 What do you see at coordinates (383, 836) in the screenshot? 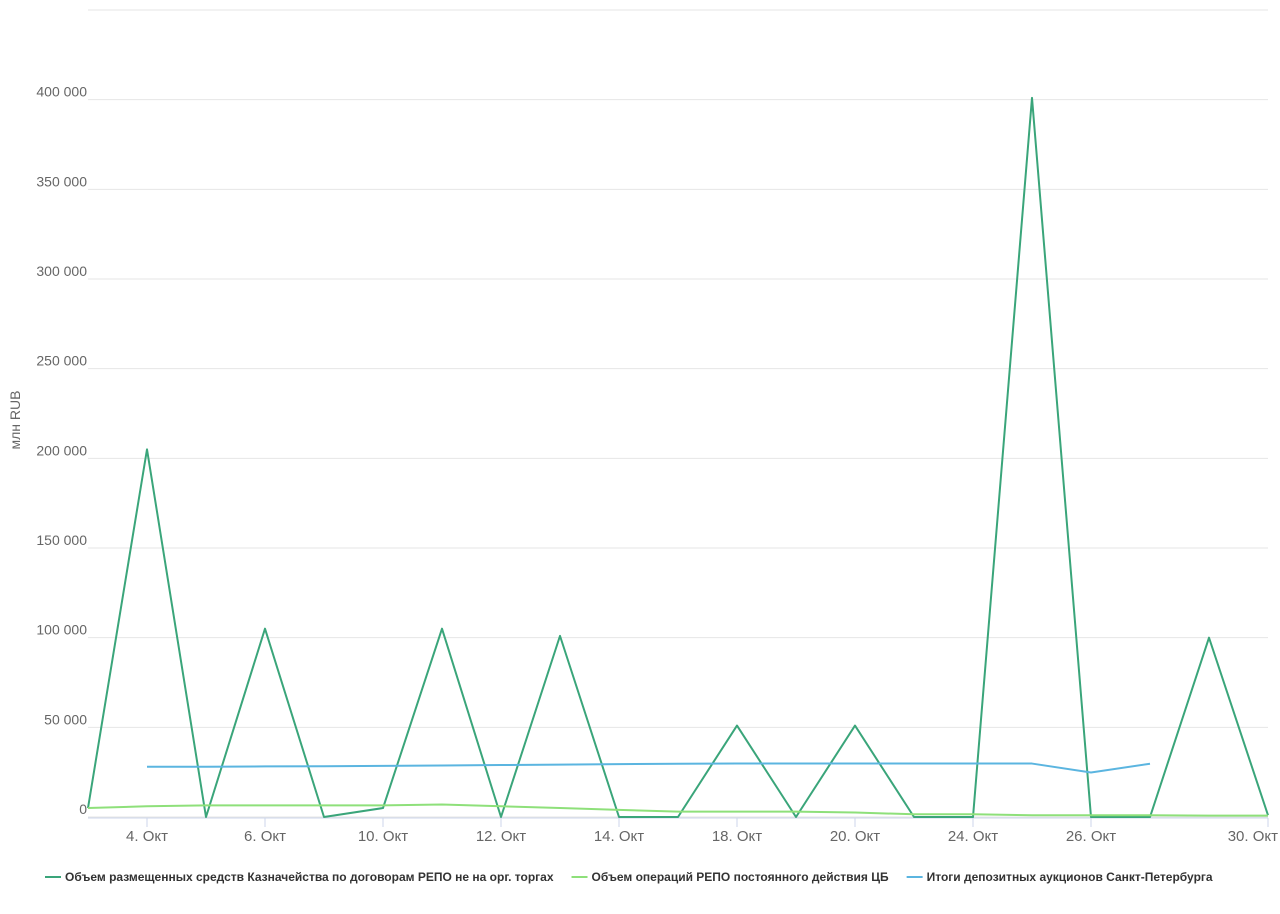
I see `x-tick-label: 10. Окт` at bounding box center [383, 836].